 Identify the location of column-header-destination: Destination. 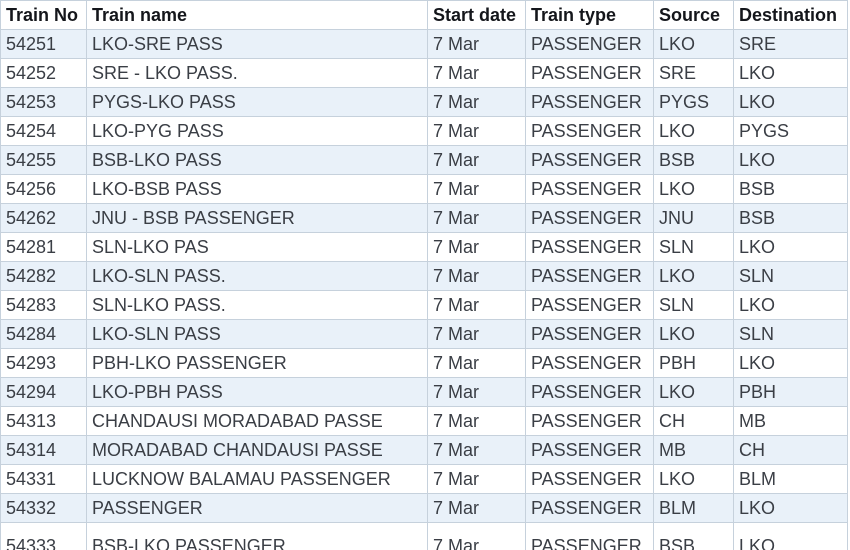
(790, 15).